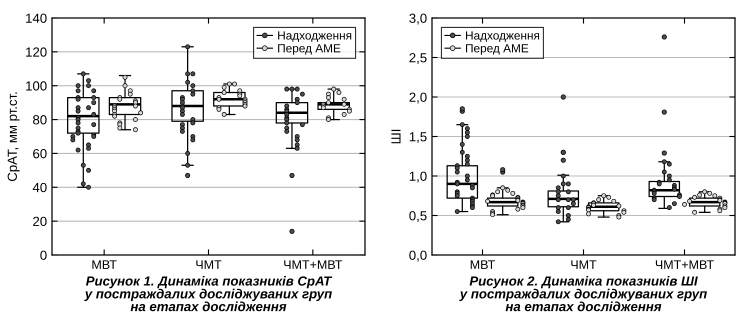 This screenshot has height=335, width=749. Describe the element at coordinates (418, 58) in the screenshot. I see `y-tick-label: 2,5` at that location.